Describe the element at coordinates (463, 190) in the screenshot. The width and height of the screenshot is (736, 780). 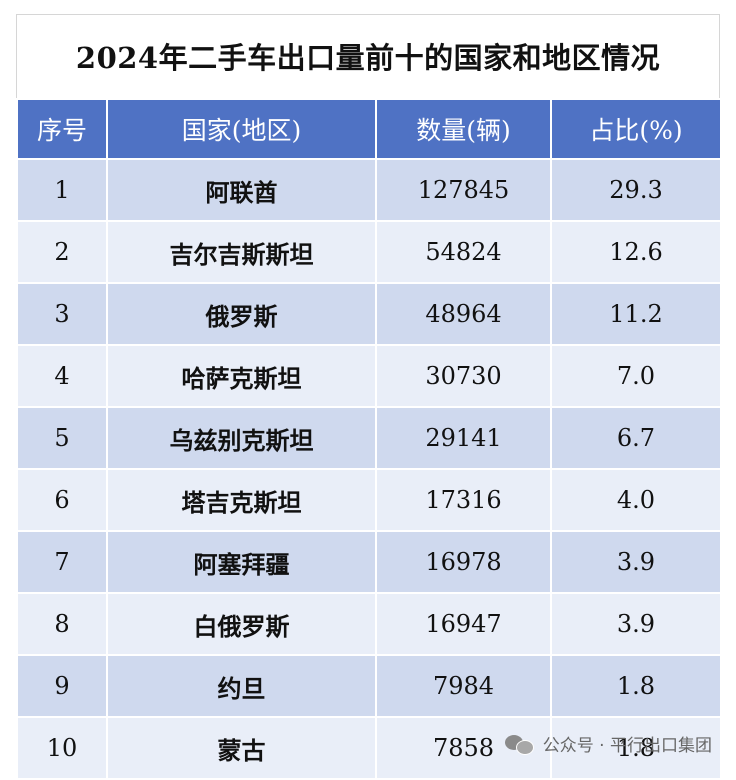
I see `count-cell: 127845` at that location.